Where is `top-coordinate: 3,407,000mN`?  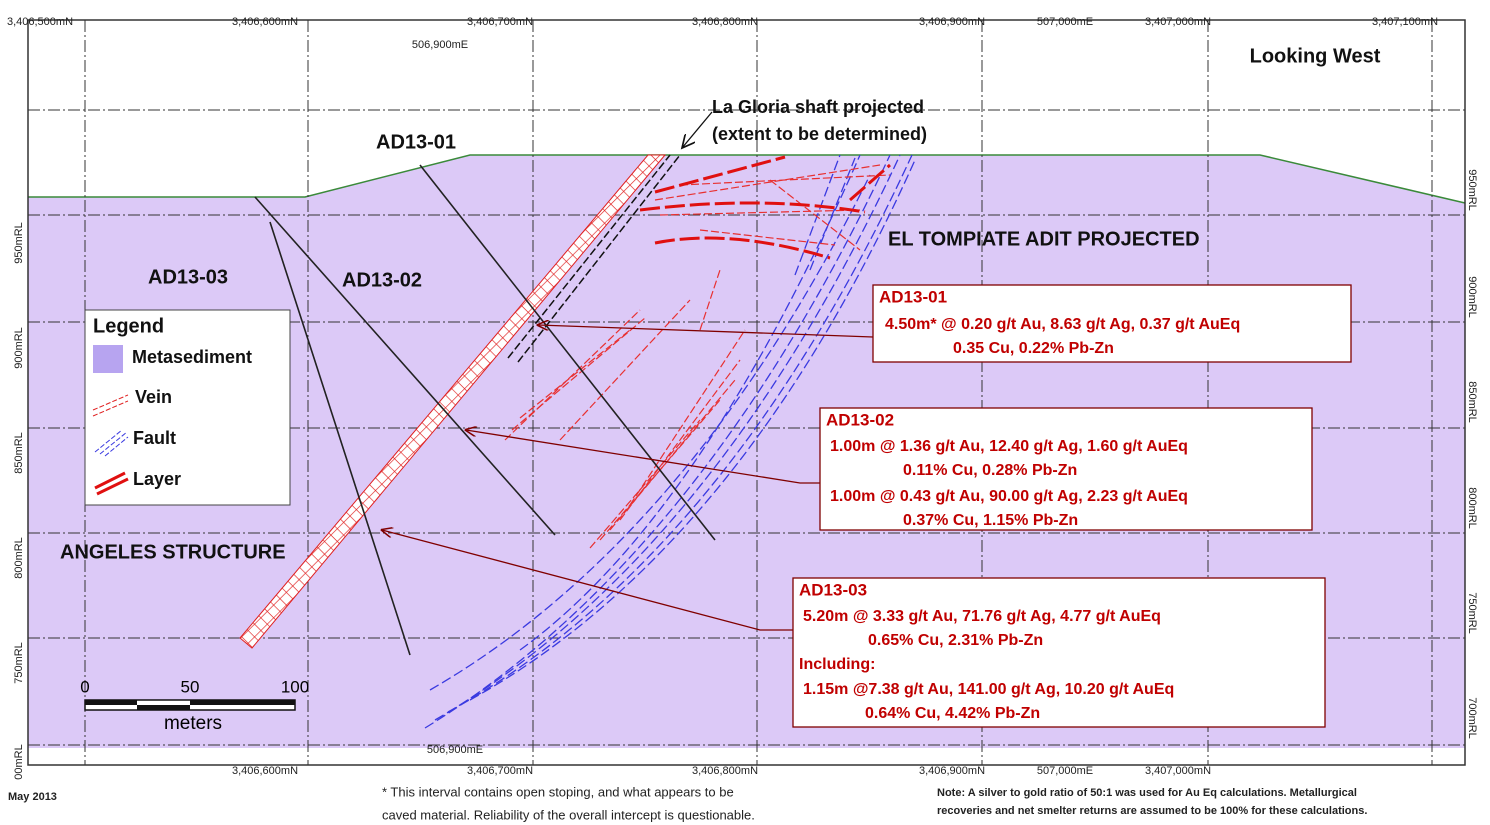 top-coordinate: 3,407,000mN is located at coordinates (1178, 22).